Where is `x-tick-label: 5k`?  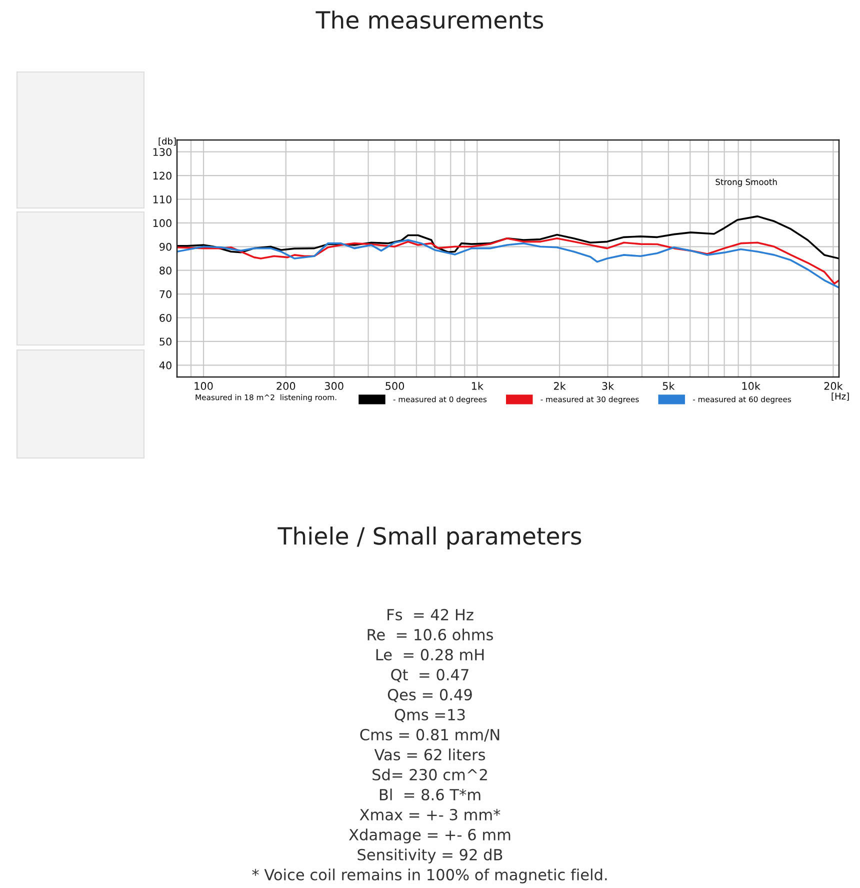
x-tick-label: 5k is located at coordinates (668, 386).